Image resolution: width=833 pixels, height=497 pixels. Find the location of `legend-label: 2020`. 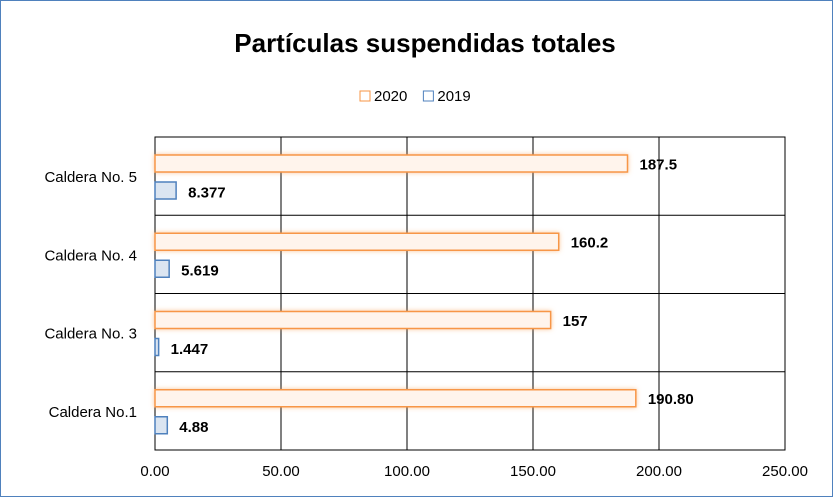

legend-label: 2020 is located at coordinates (390, 96).